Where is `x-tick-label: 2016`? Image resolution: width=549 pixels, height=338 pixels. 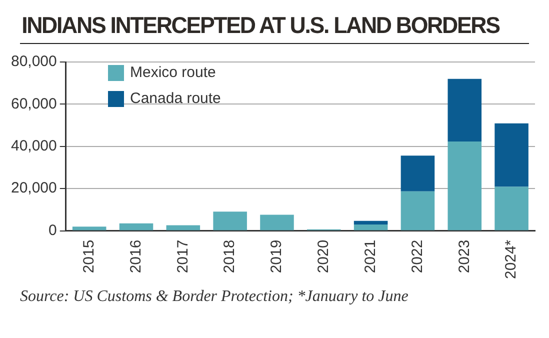
x-tick-label: 2016 is located at coordinates (135, 257).